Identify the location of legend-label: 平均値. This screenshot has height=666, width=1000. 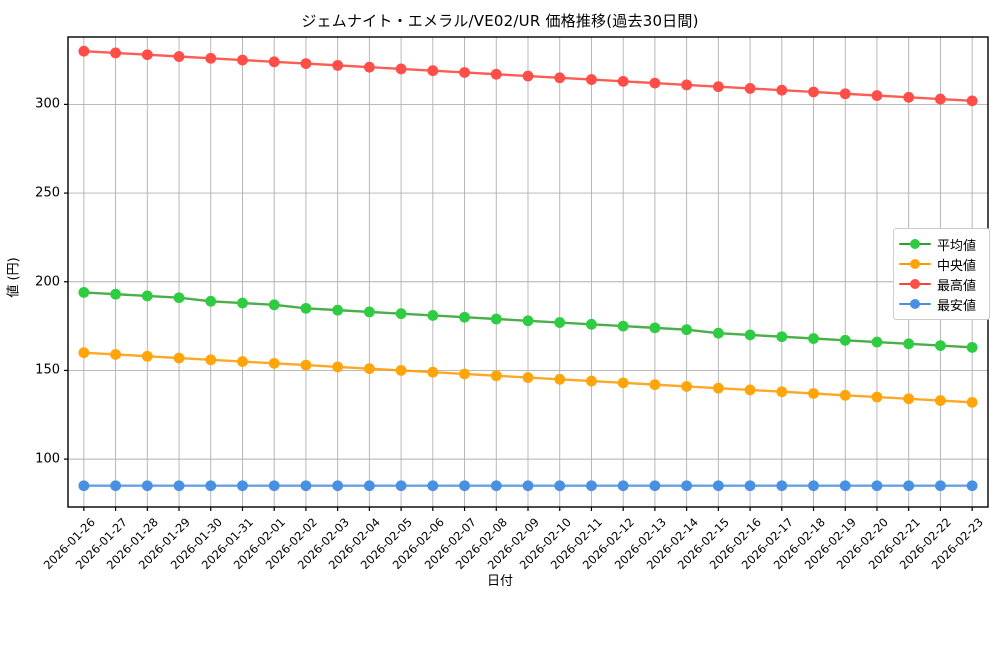
(957, 246).